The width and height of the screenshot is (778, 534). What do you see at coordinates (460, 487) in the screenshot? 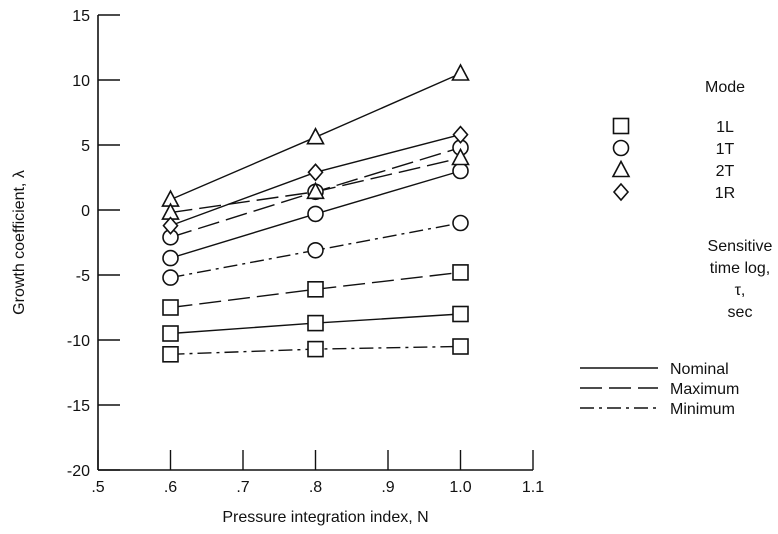
I see `x-tick-label: 1.0` at bounding box center [460, 487].